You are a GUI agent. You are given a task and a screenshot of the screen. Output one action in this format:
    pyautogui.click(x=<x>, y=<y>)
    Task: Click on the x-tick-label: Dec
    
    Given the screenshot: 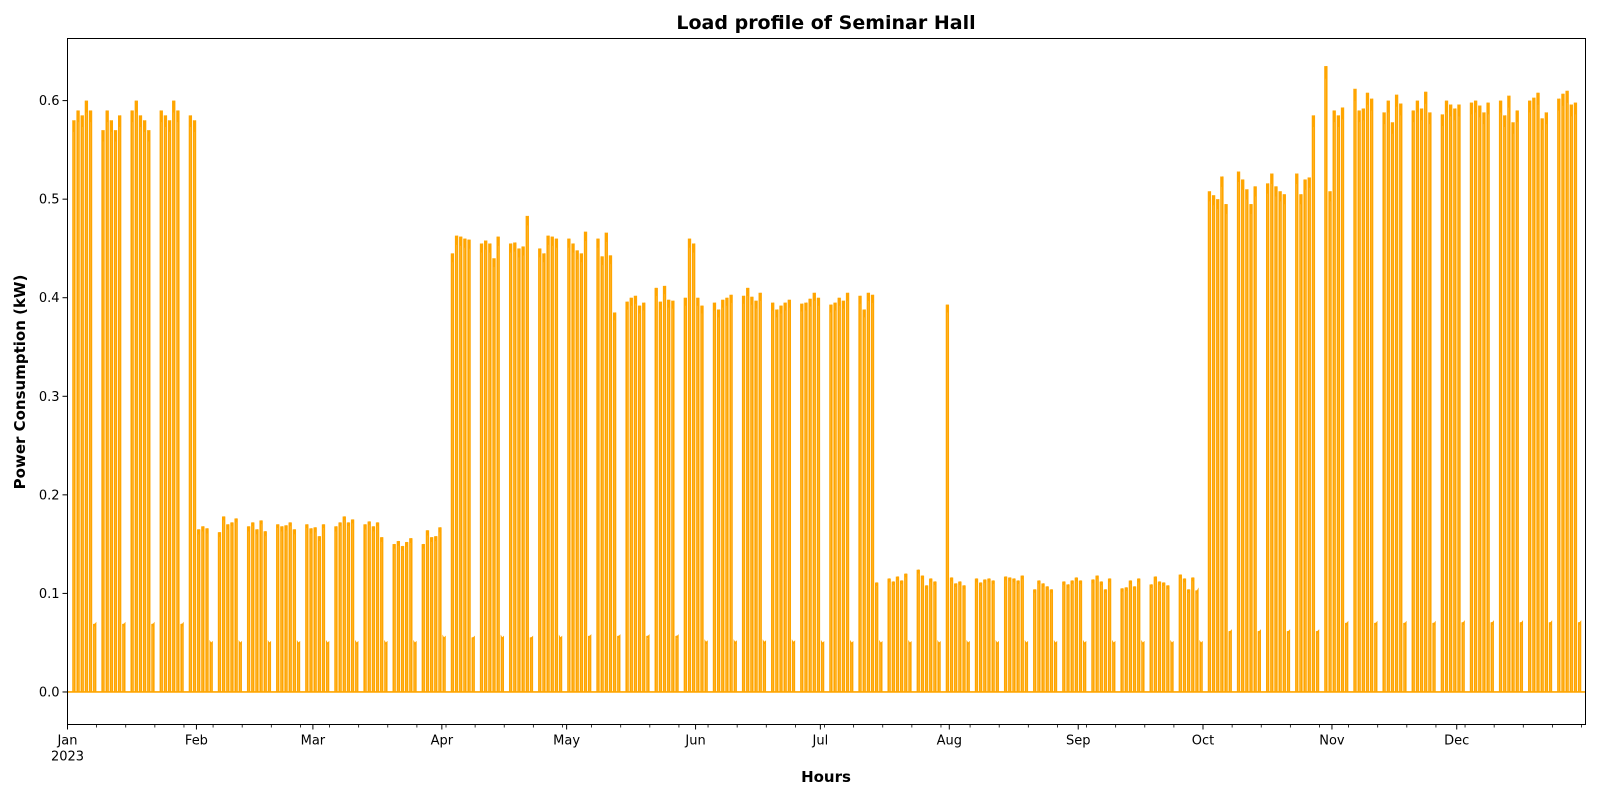 What is the action you would take?
    pyautogui.click(x=1456, y=741)
    